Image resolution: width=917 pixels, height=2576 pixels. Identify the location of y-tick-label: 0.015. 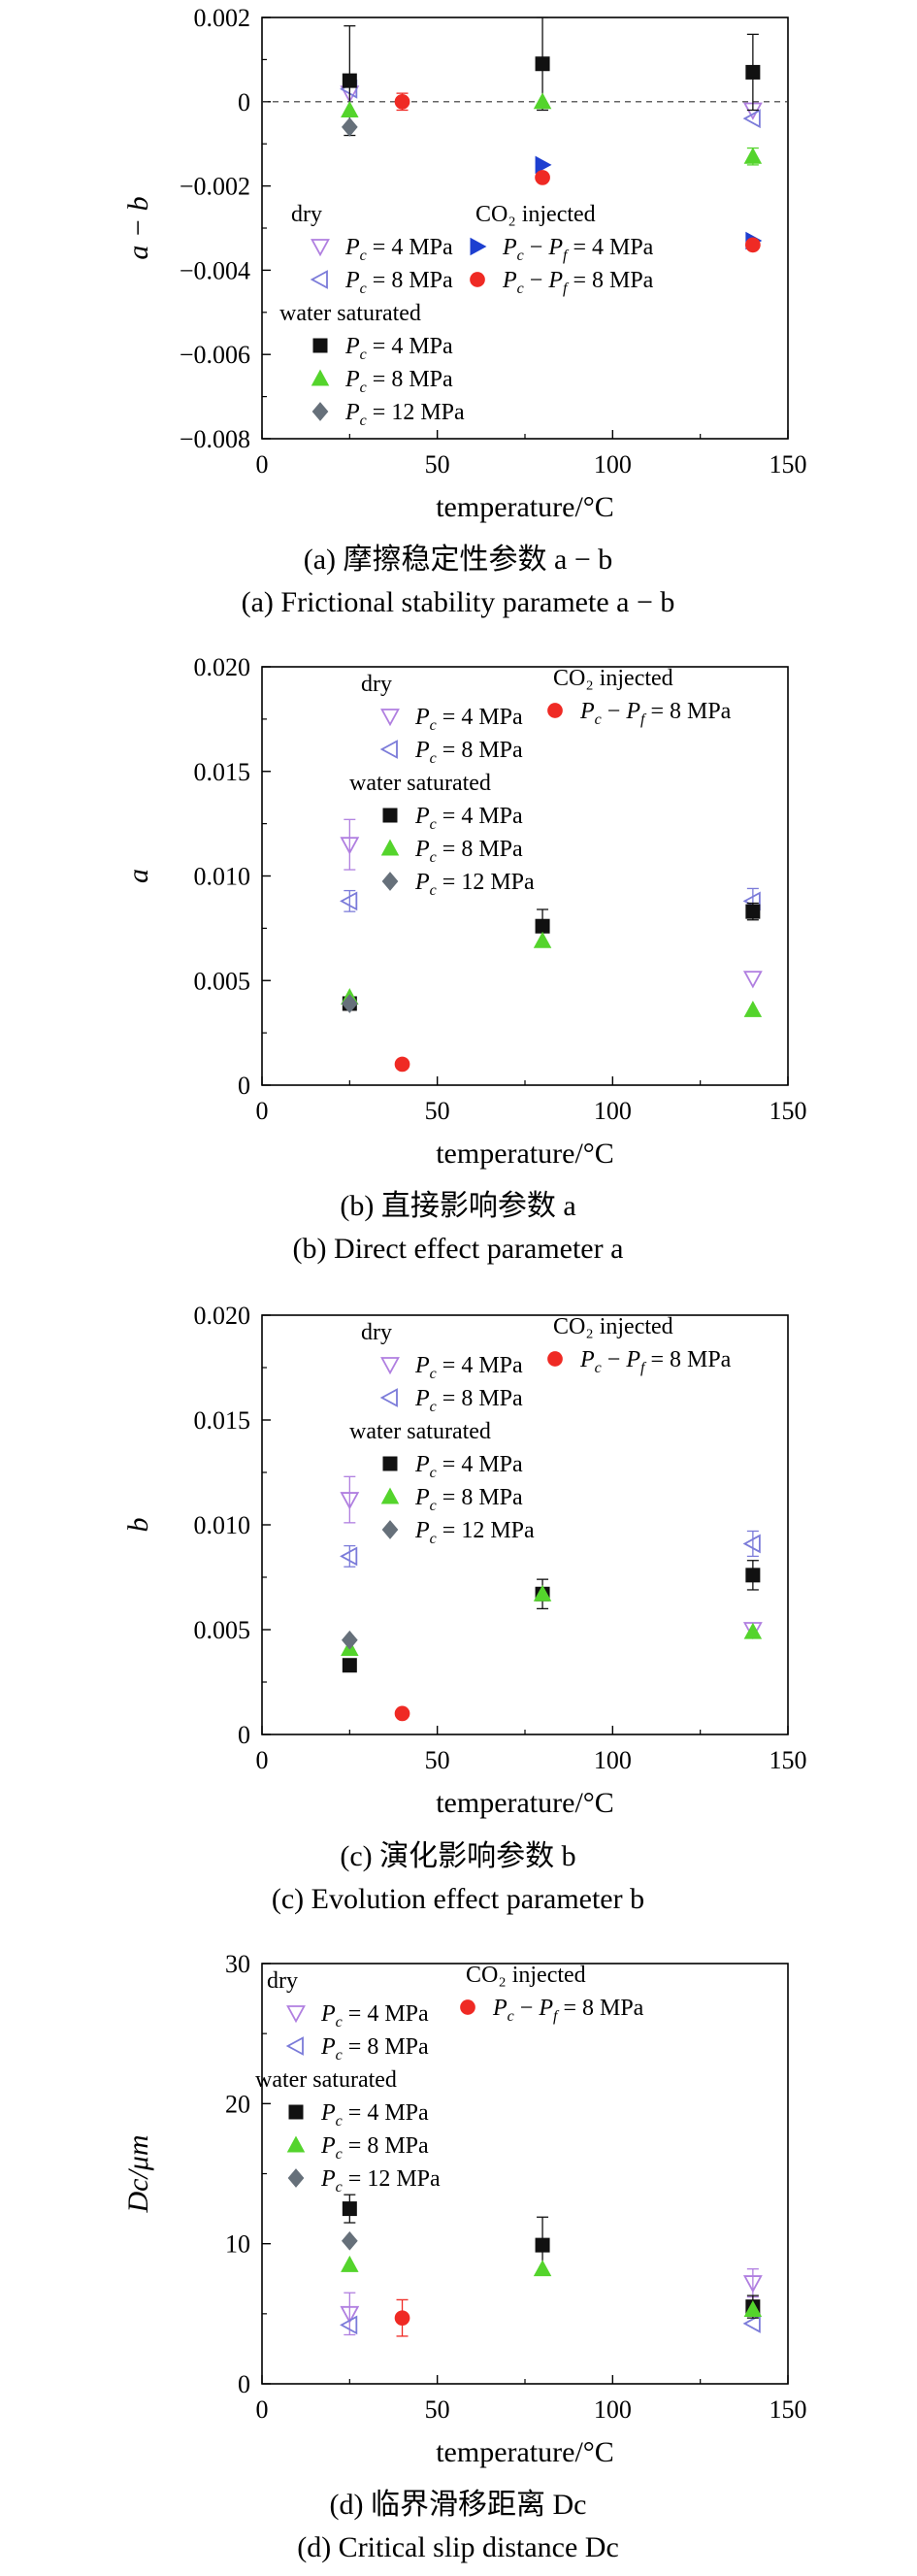
(222, 772).